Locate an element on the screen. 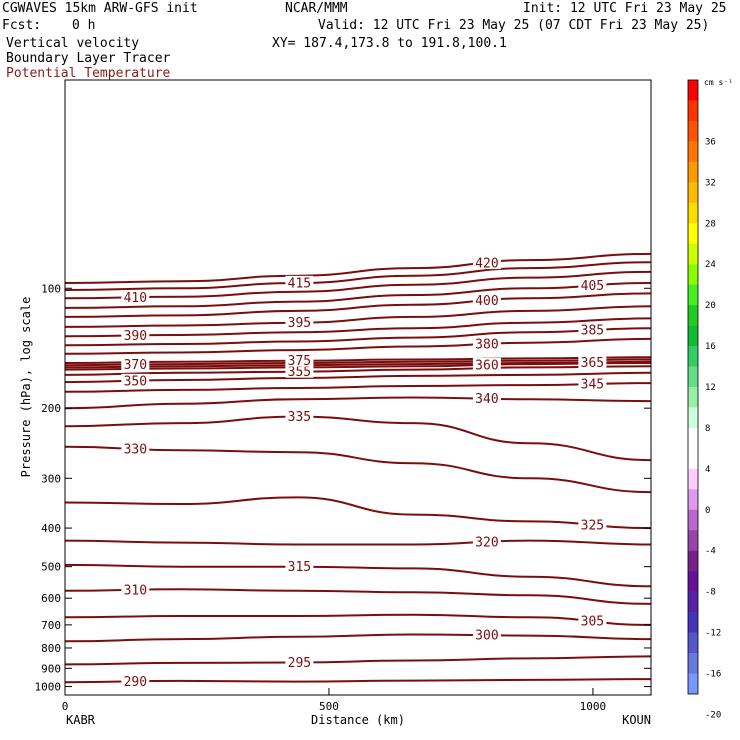 This screenshot has height=740, width=740. contour-label-390: 390 is located at coordinates (135, 336).